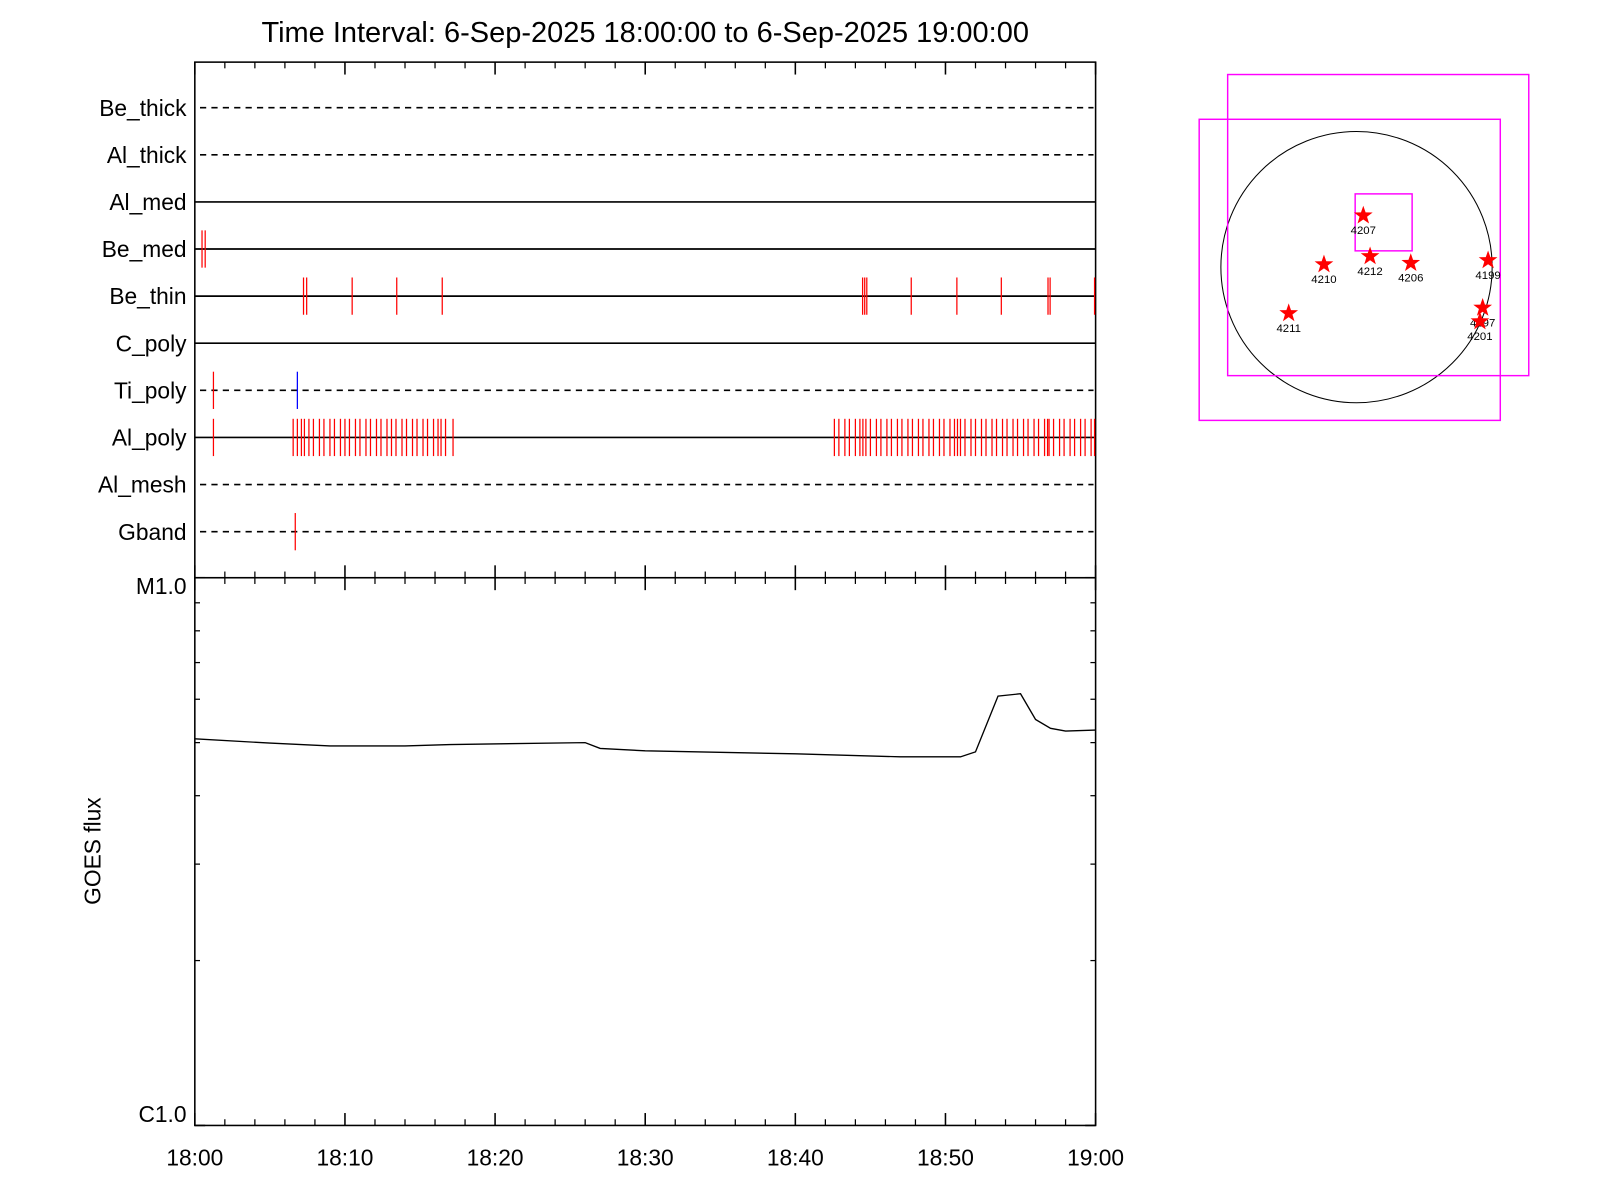 The image size is (1600, 1200). I want to click on region-label: 4207, so click(1363, 231).